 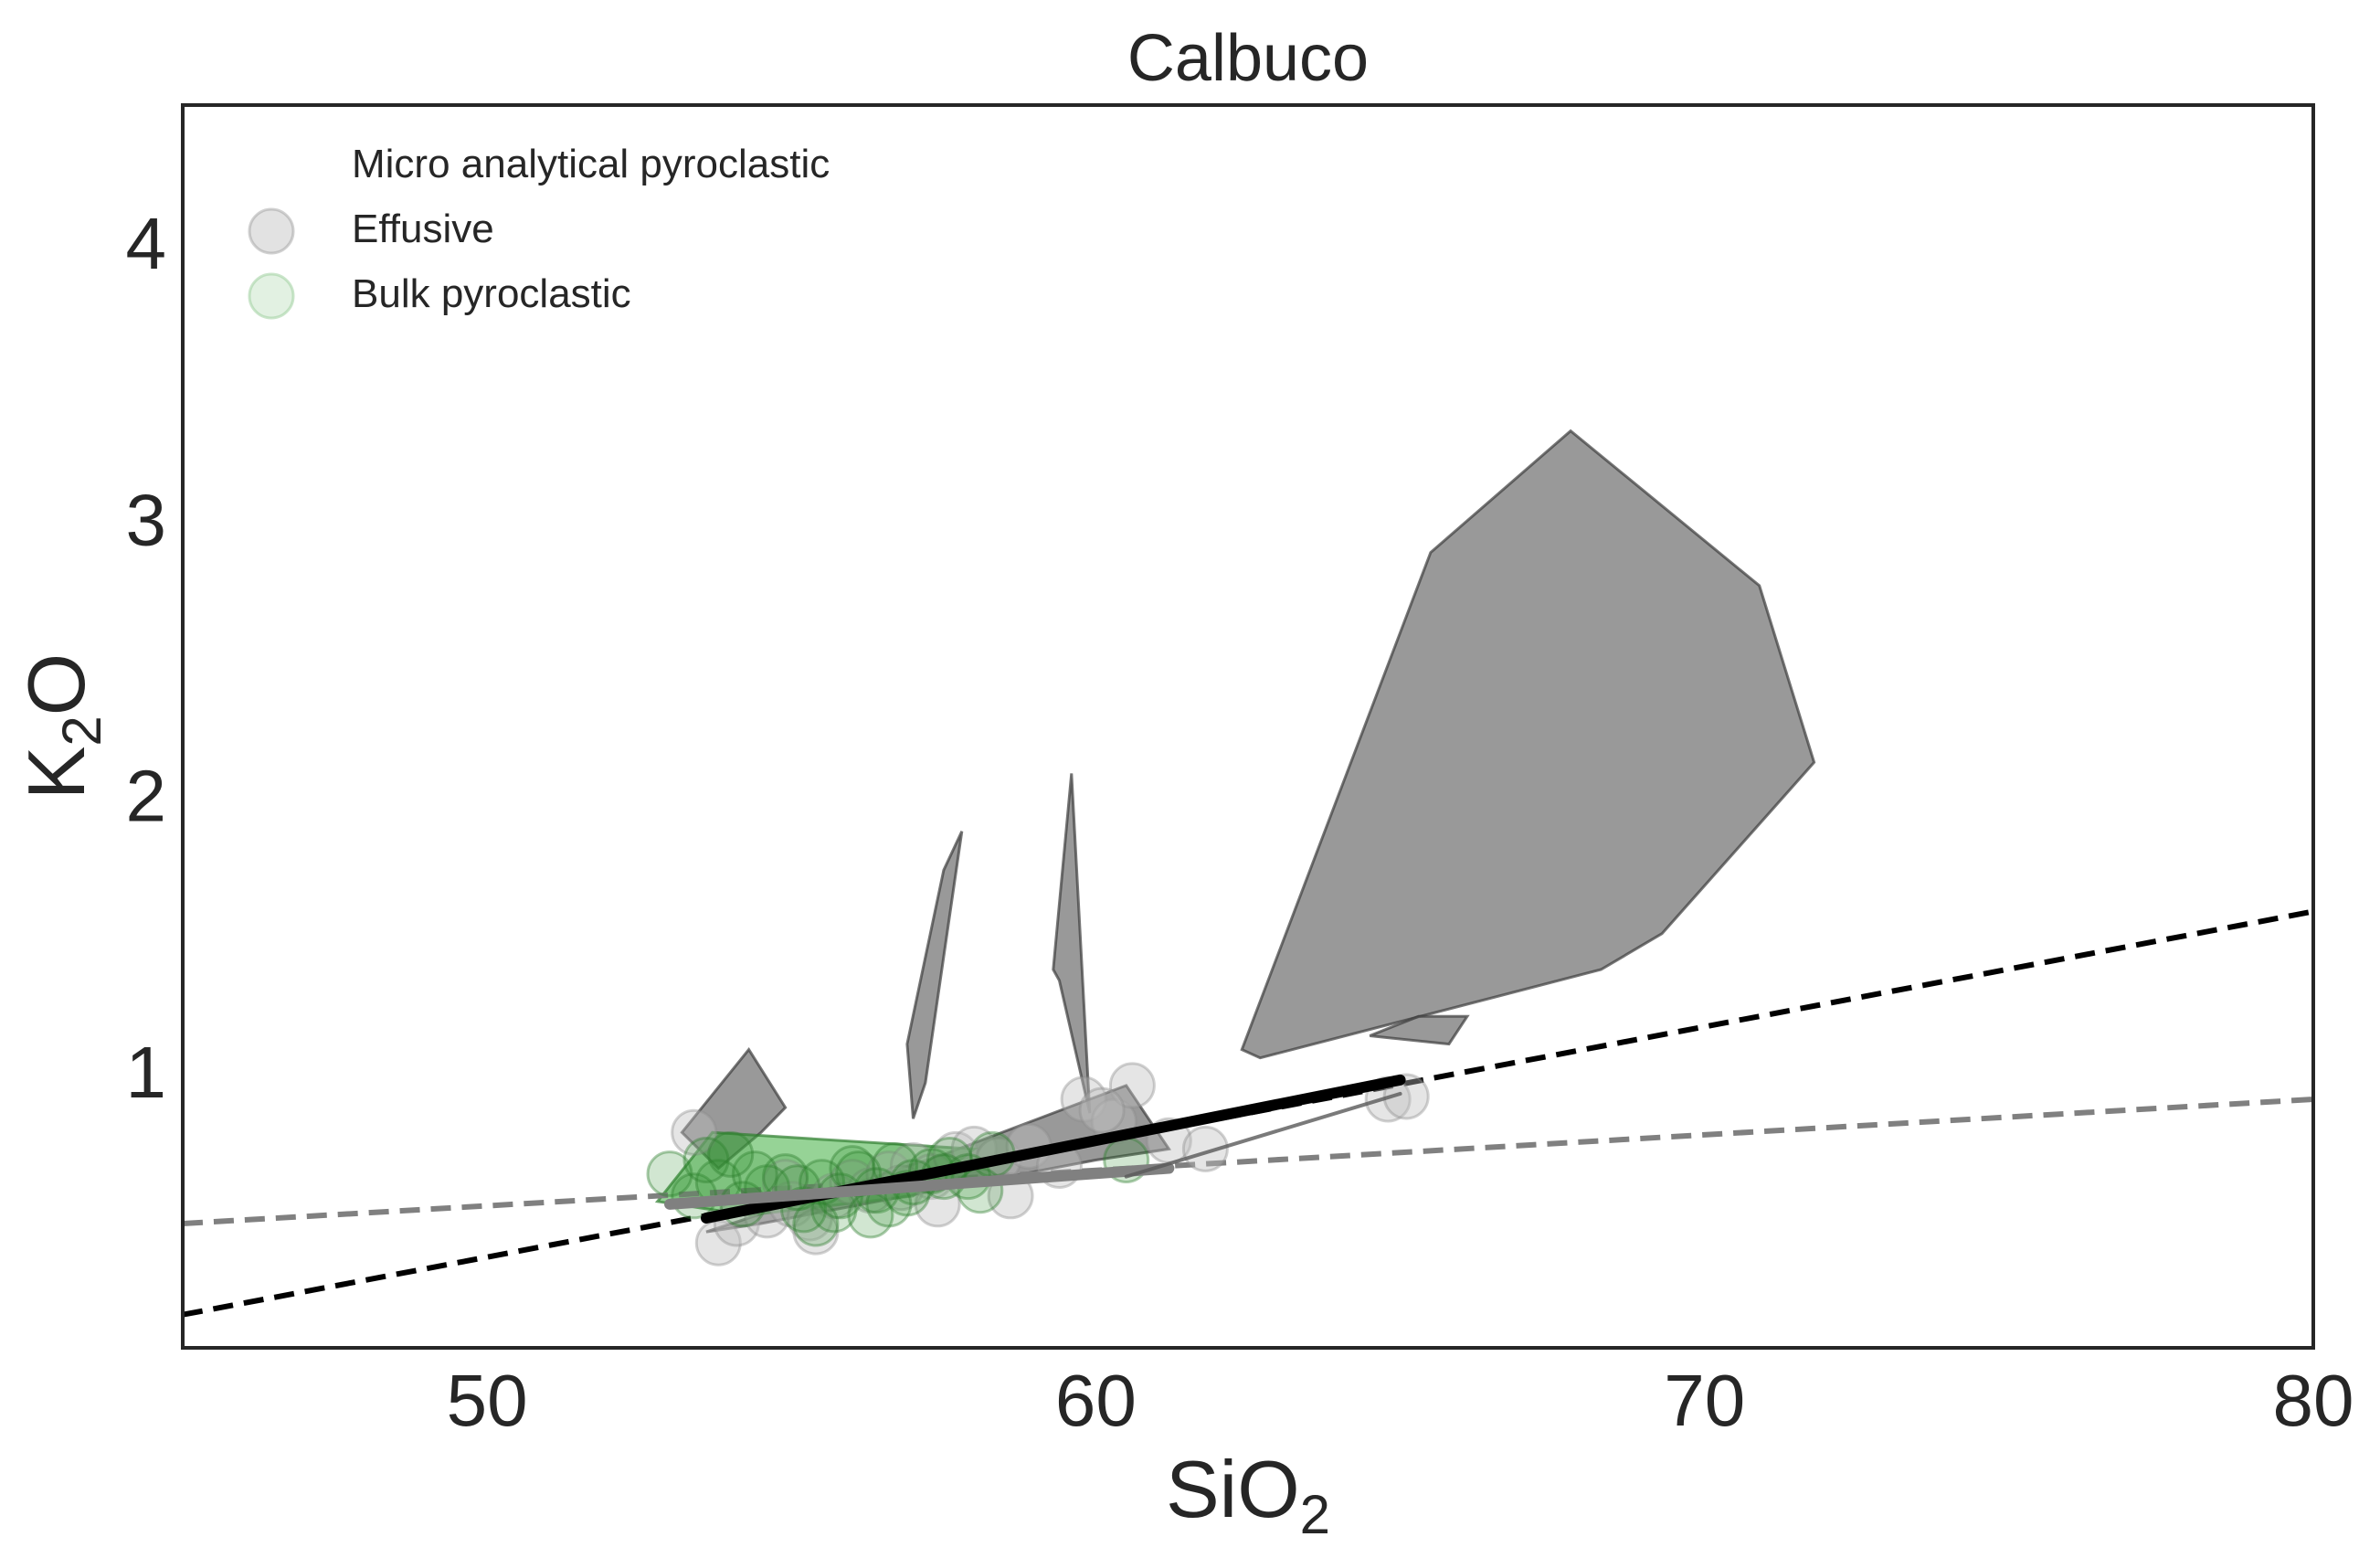 I want to click on y-axis-label: K2O, so click(x=62, y=727).